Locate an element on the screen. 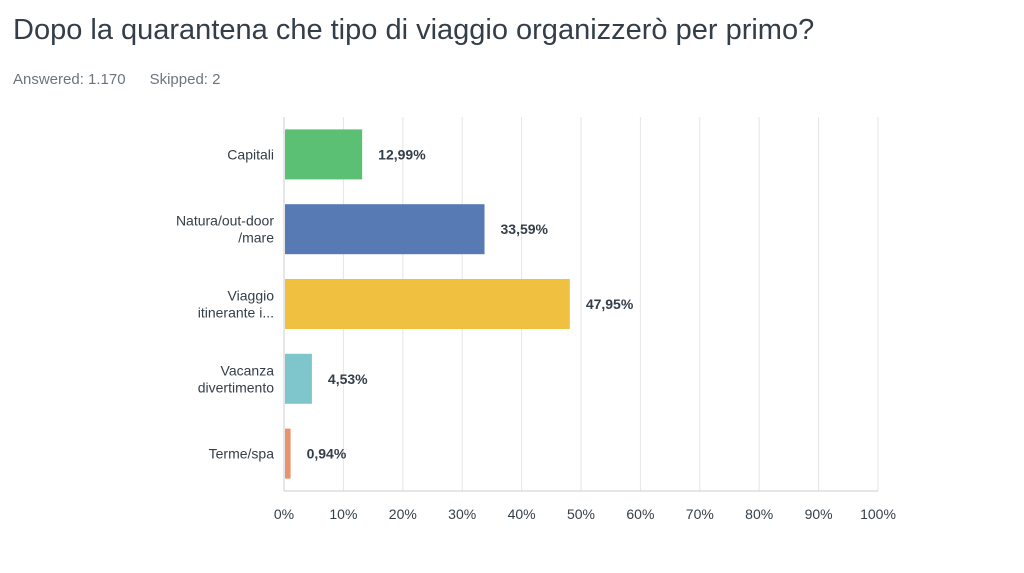 The height and width of the screenshot is (573, 1024). category-label: Natura/out-door is located at coordinates (225, 221).